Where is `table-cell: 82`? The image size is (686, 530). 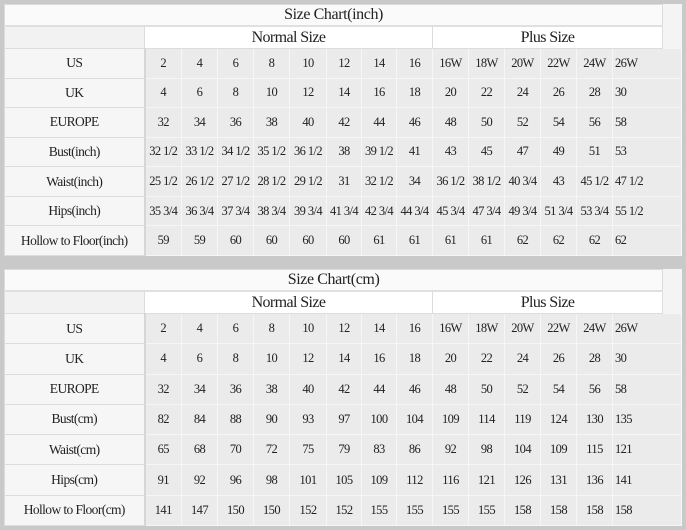
table-cell: 82 is located at coordinates (163, 419).